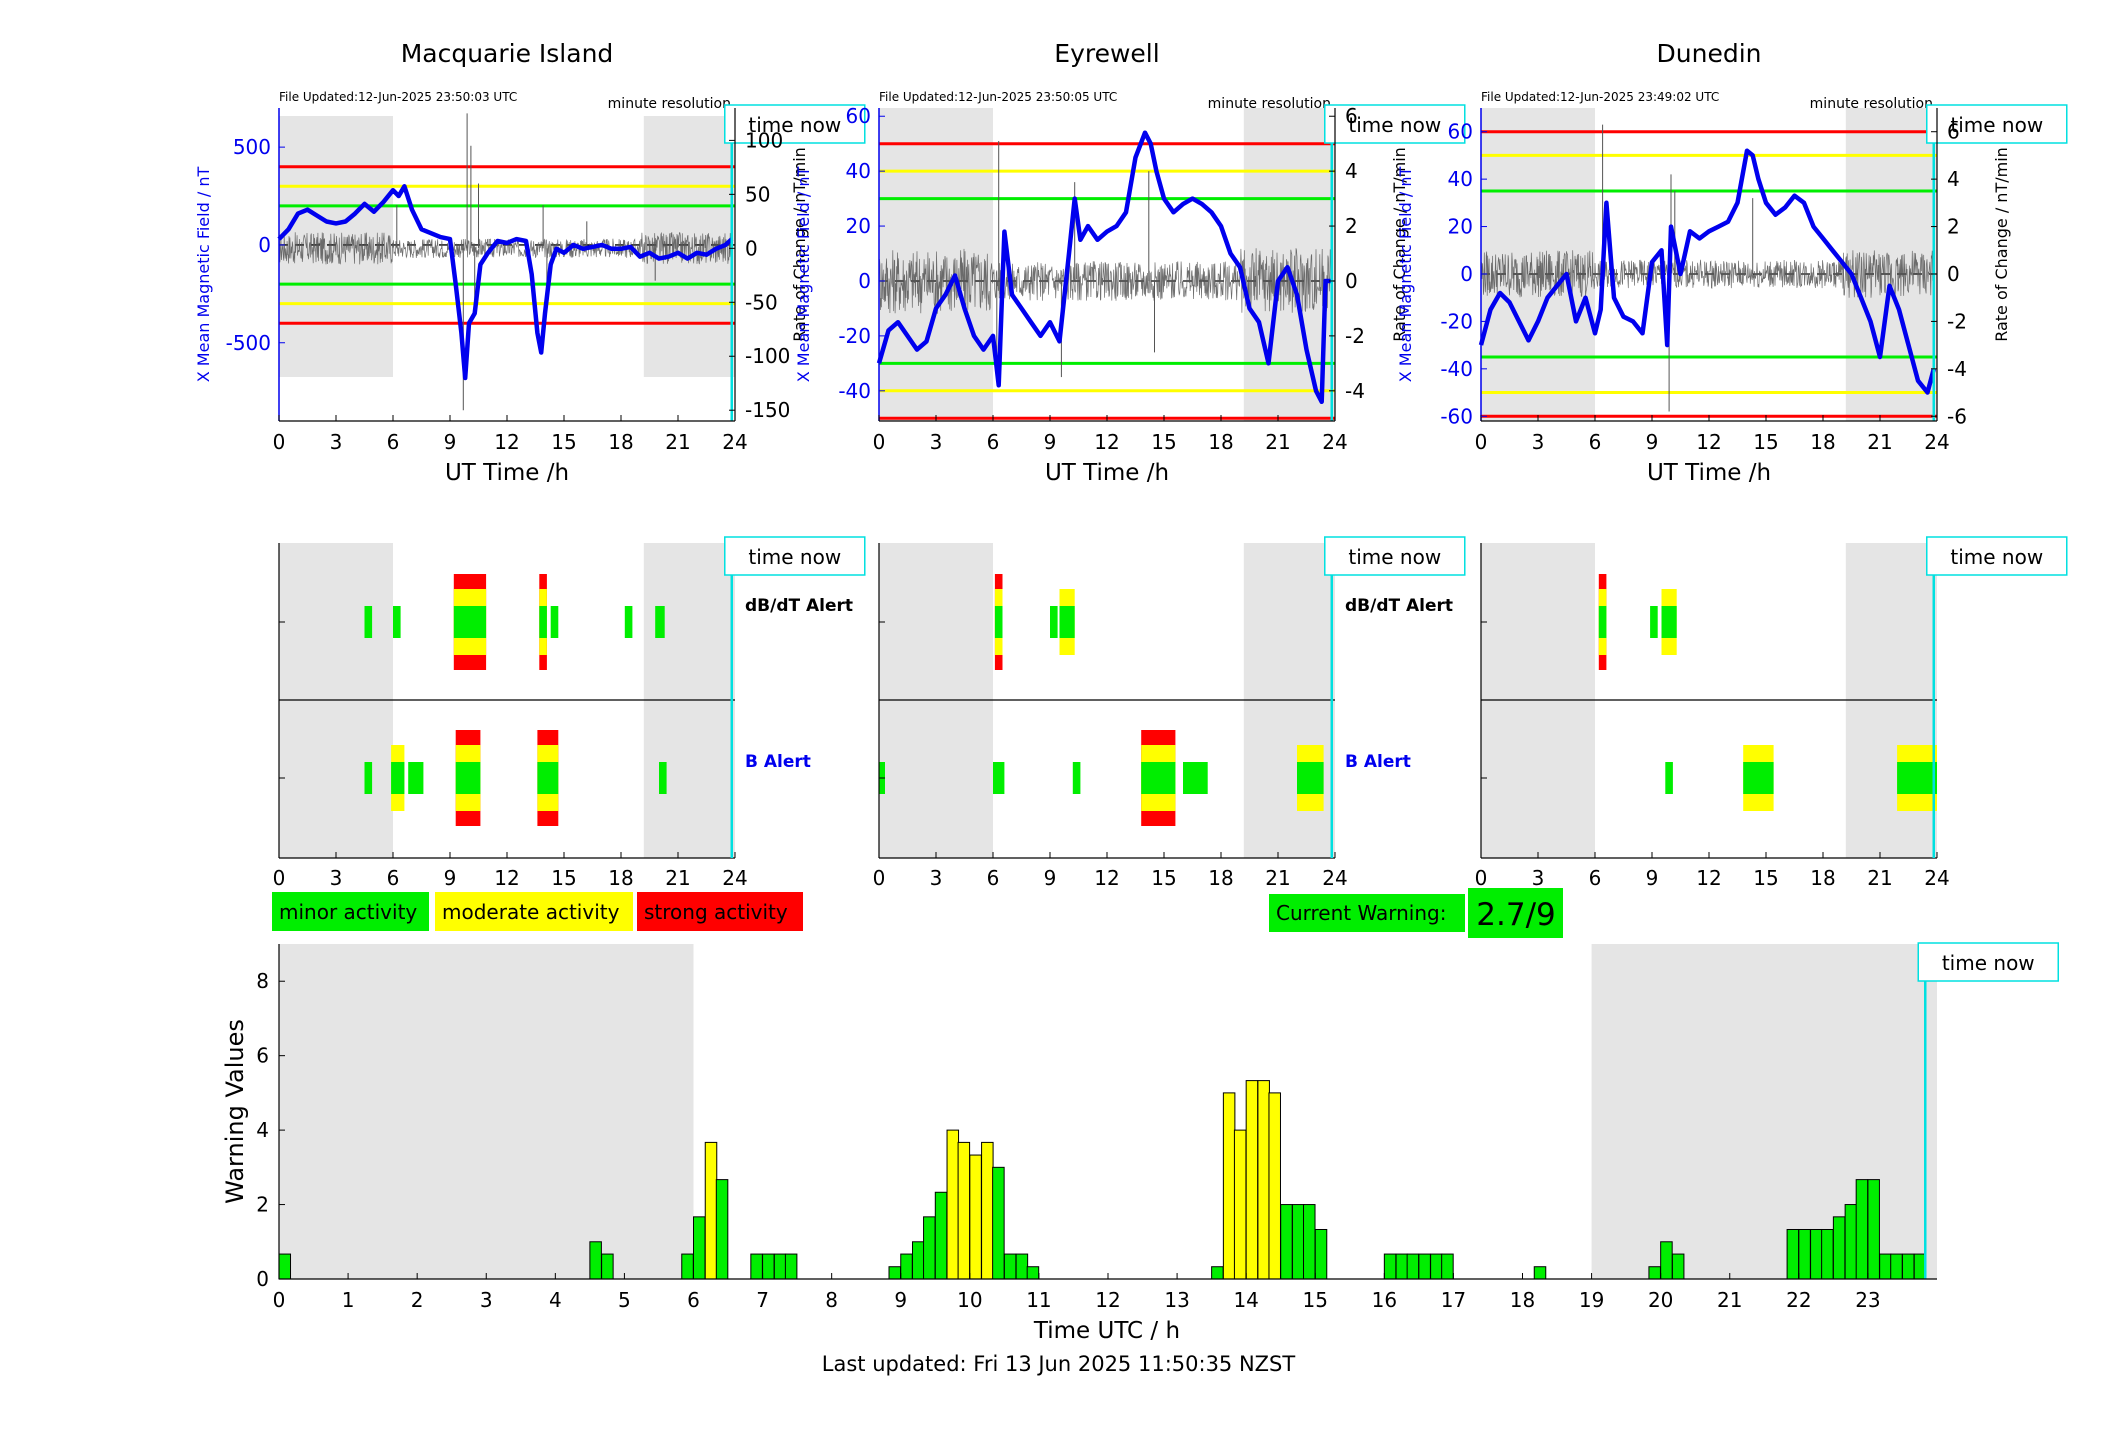 This screenshot has width=2117, height=1437. Describe the element at coordinates (531, 912) in the screenshot. I see `legend-label: moderate activity` at that location.